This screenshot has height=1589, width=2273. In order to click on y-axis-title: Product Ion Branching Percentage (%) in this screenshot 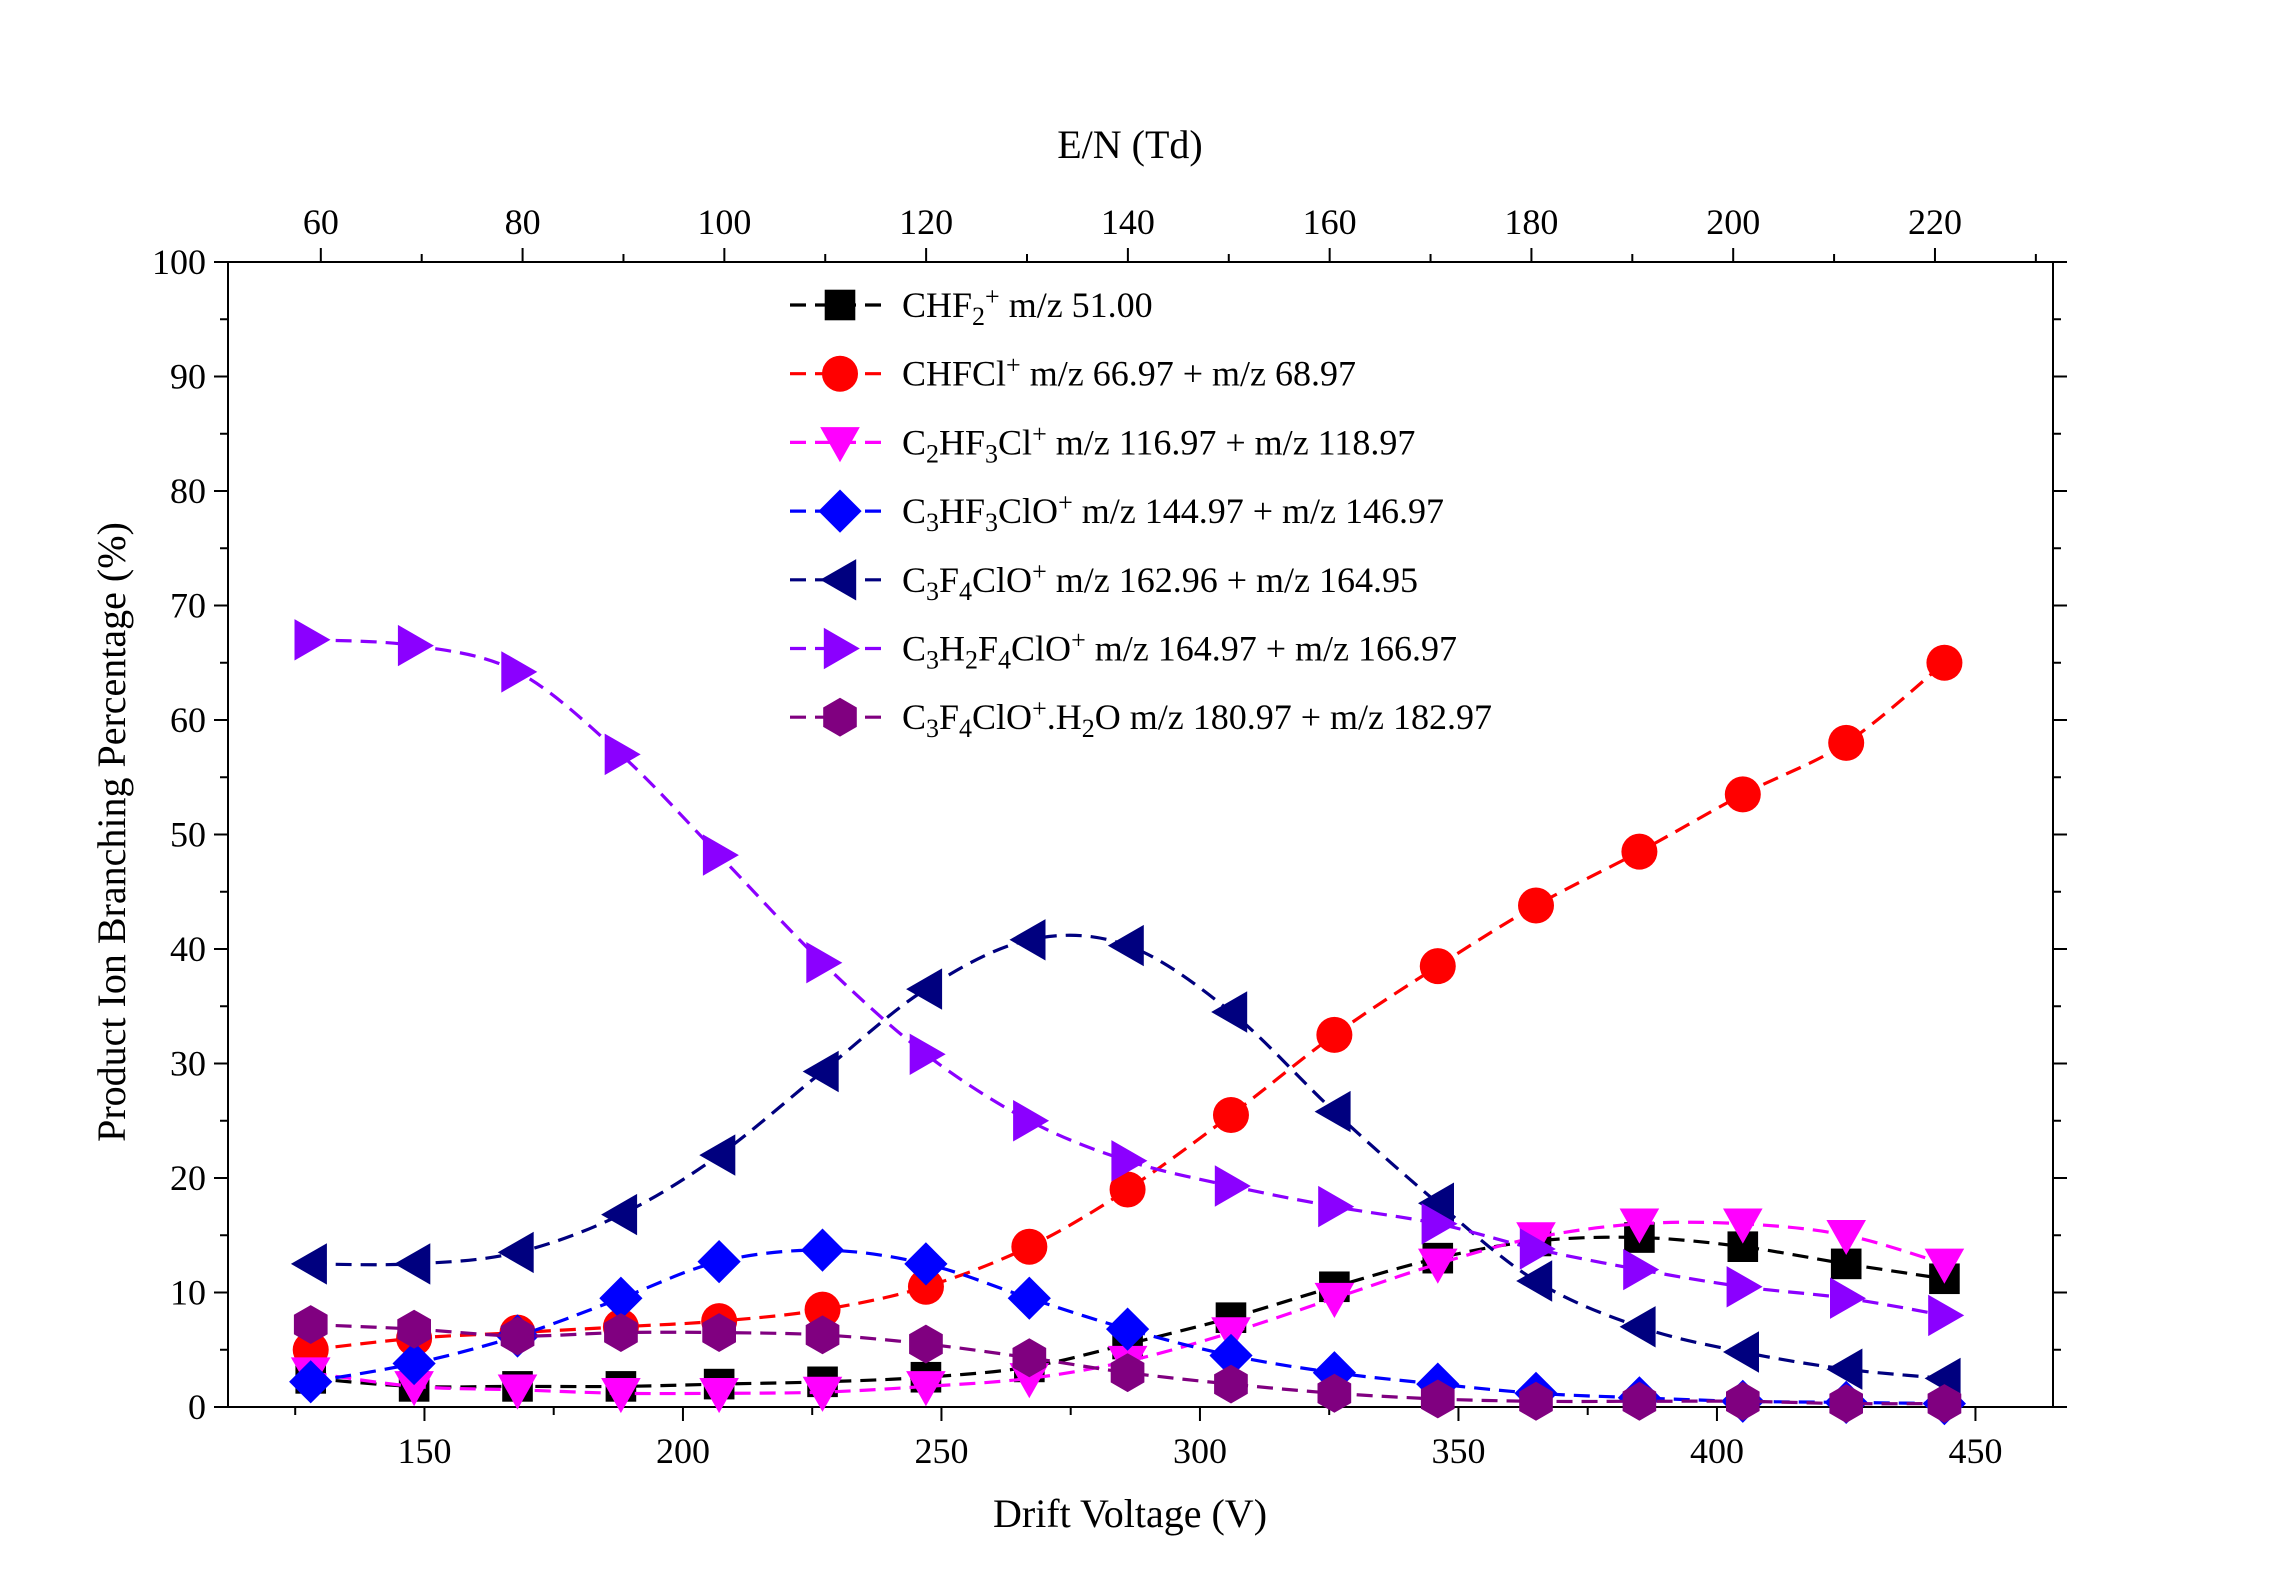, I will do `click(111, 832)`.